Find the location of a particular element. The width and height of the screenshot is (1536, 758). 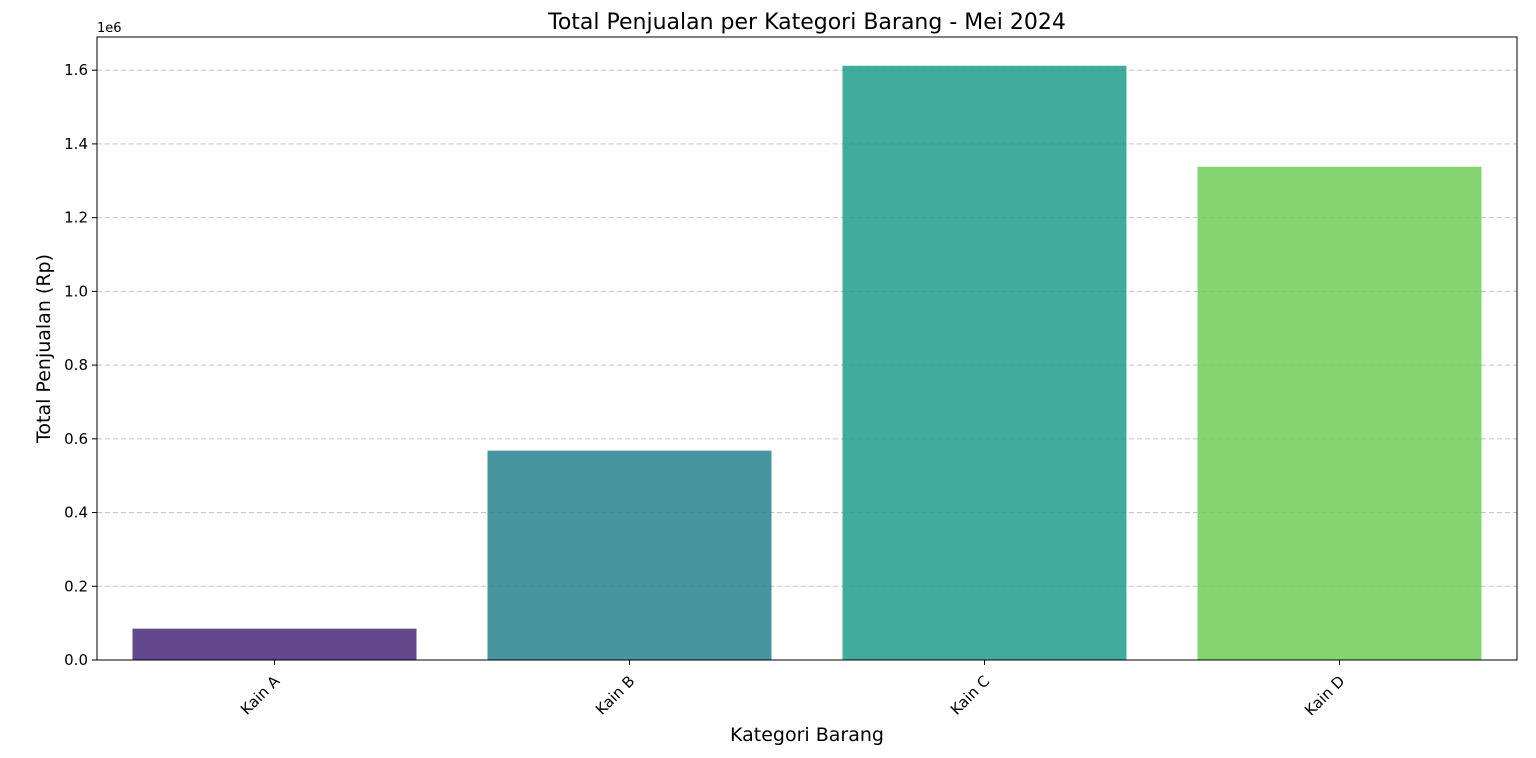

y-tick-label: 0.6 is located at coordinates (76, 439).